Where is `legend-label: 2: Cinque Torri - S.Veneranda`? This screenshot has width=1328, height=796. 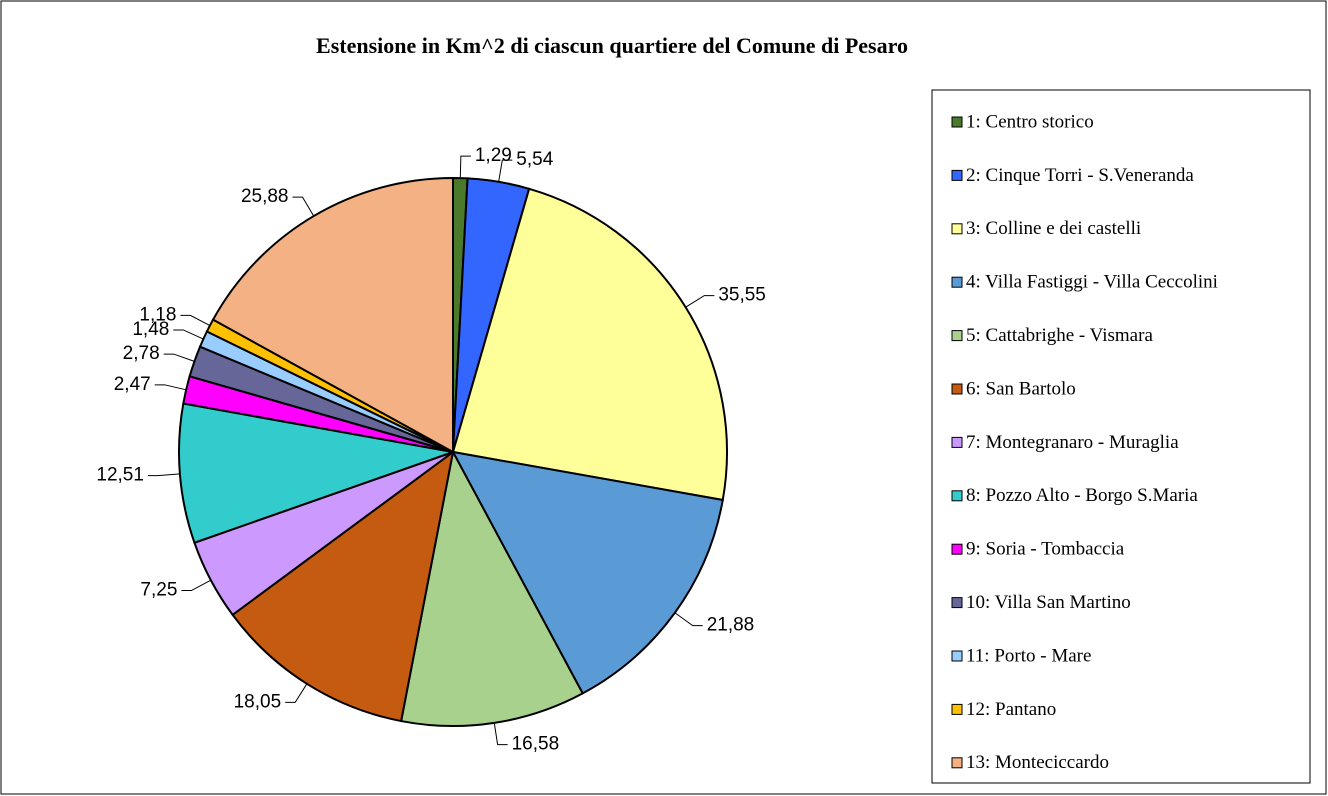
legend-label: 2: Cinque Torri - S.Veneranda is located at coordinates (1080, 175).